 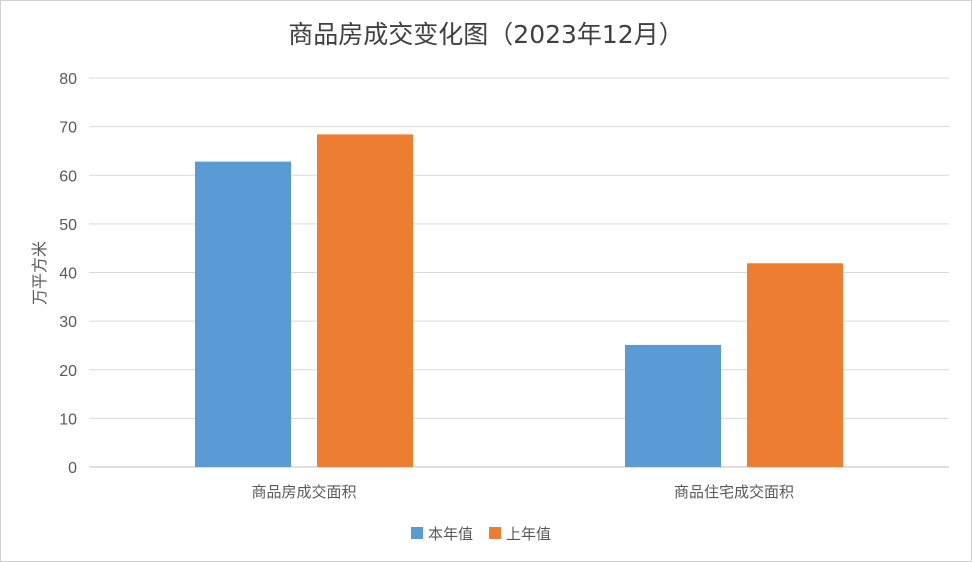 What do you see at coordinates (68, 225) in the screenshot?
I see `y-tick-label: 50` at bounding box center [68, 225].